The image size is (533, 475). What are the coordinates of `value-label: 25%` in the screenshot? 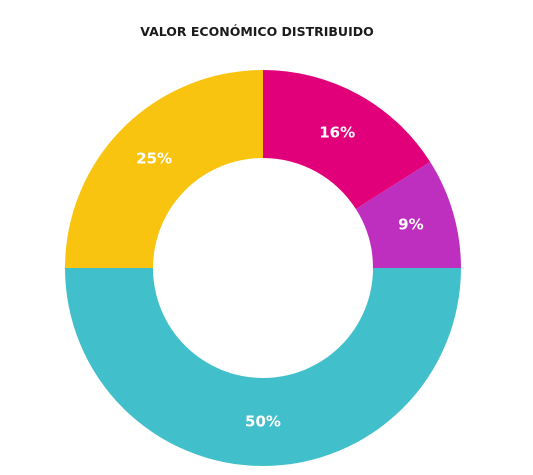 It's located at (154, 159).